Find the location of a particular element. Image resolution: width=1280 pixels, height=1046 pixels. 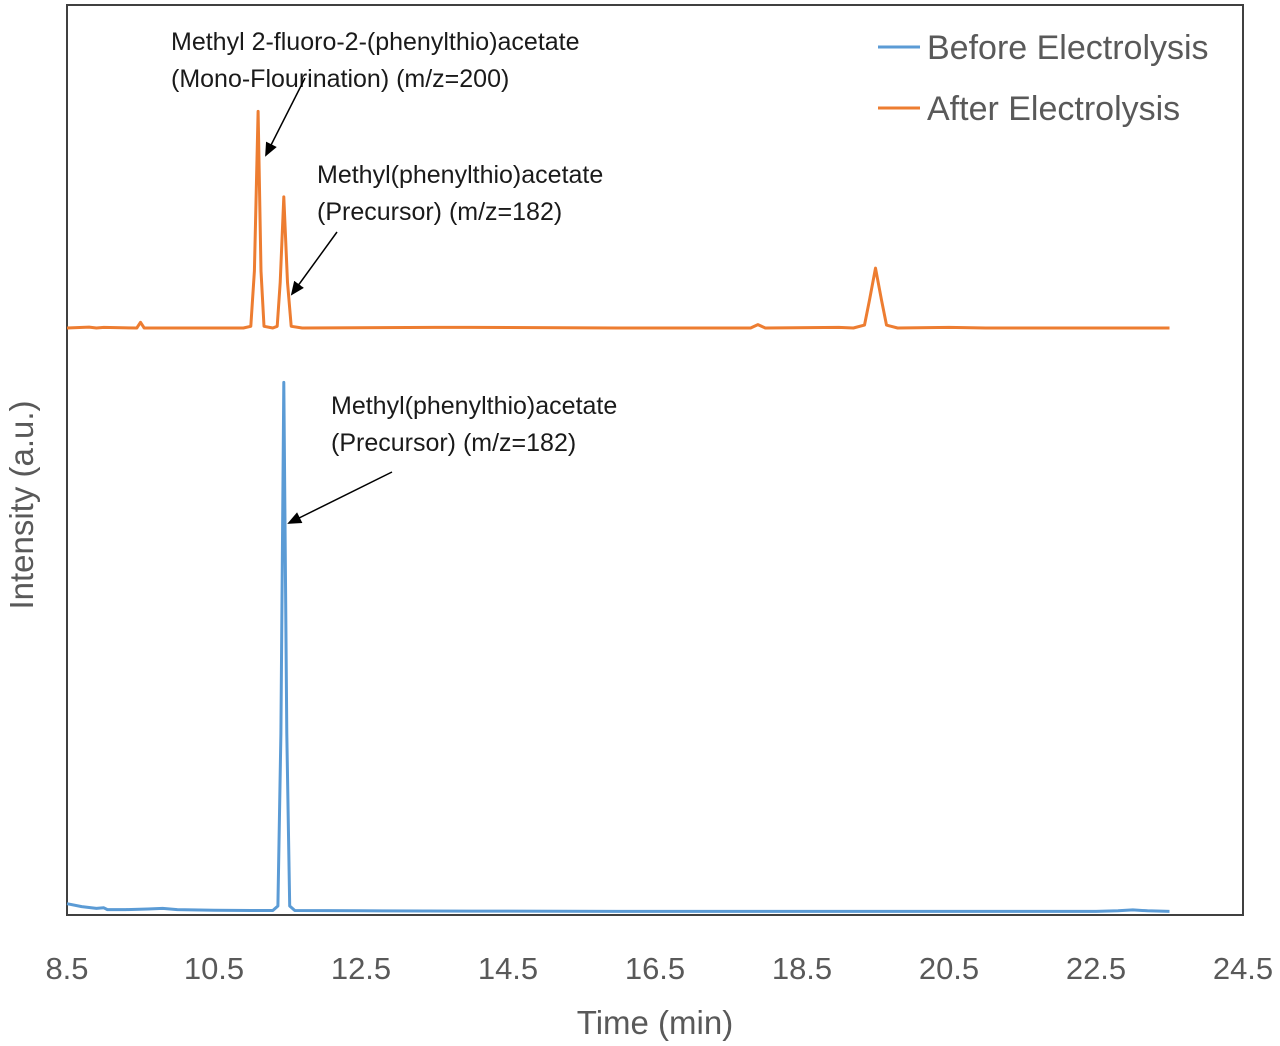

x-tick-label: 8.5 is located at coordinates (66, 968).